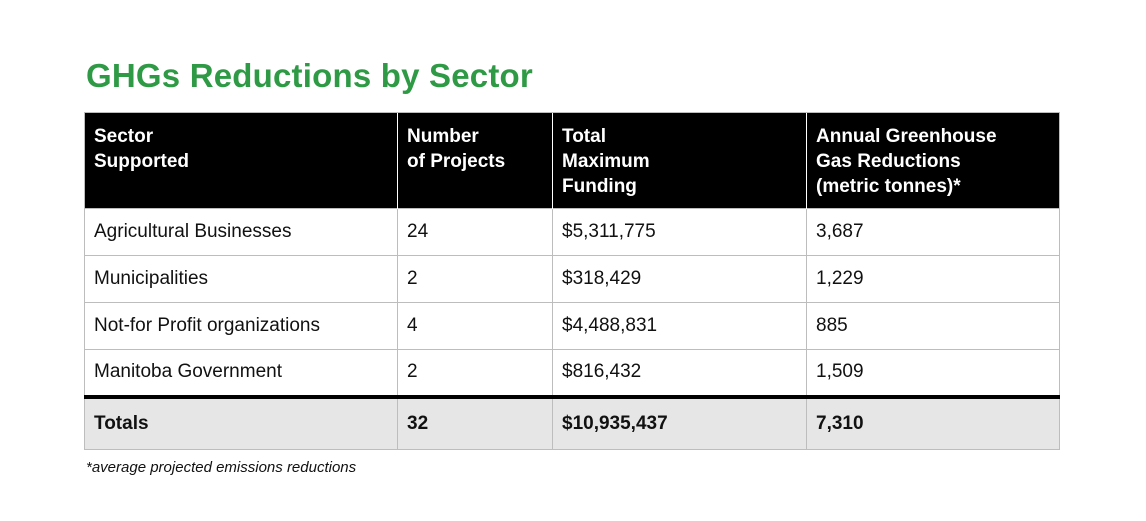 The height and width of the screenshot is (521, 1146). Describe the element at coordinates (456, 161) in the screenshot. I see `header-line: of Projects` at that location.